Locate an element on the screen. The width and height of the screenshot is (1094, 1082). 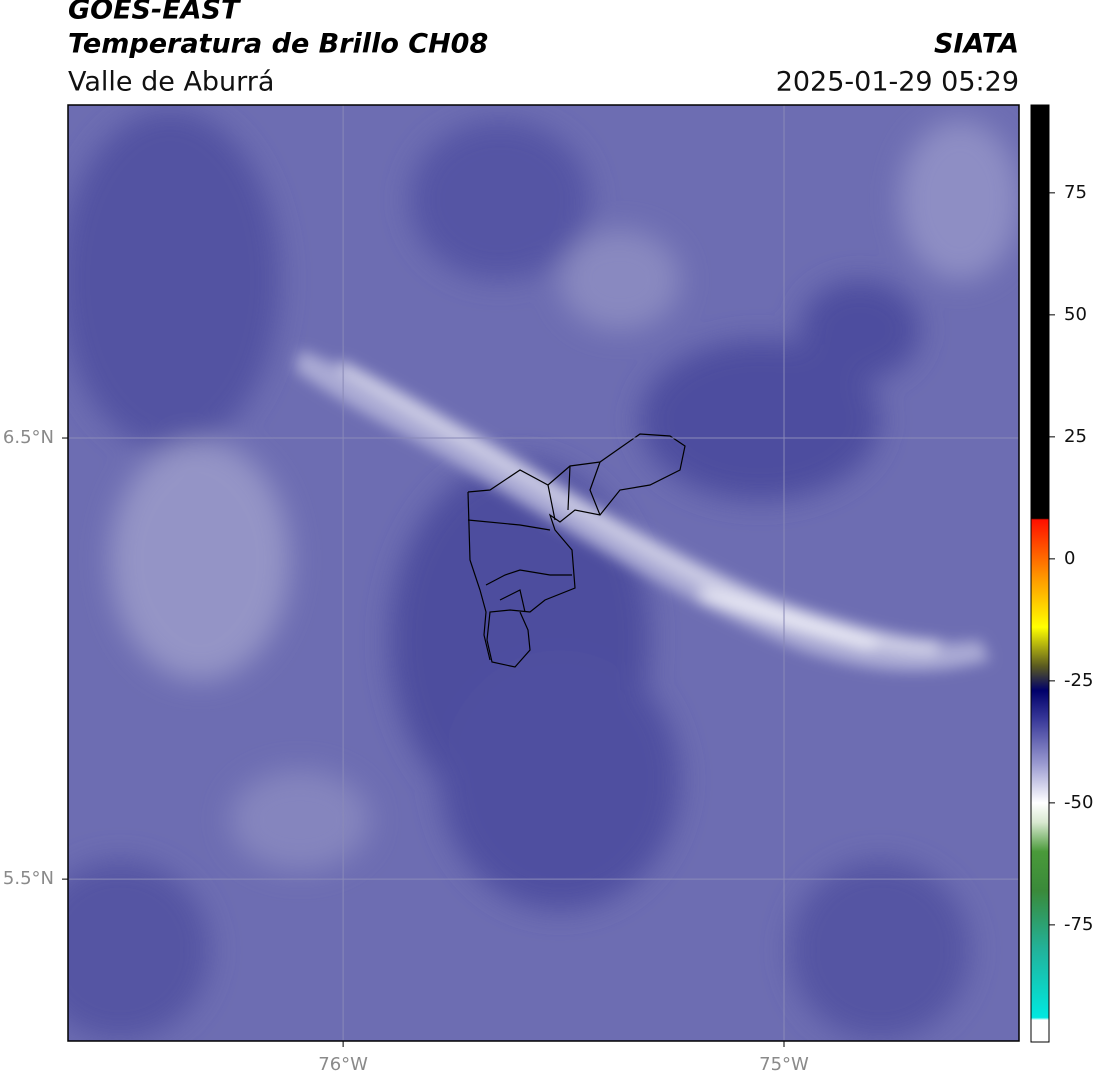
colorbar-tick-label: 50 is located at coordinates (1075, 314).